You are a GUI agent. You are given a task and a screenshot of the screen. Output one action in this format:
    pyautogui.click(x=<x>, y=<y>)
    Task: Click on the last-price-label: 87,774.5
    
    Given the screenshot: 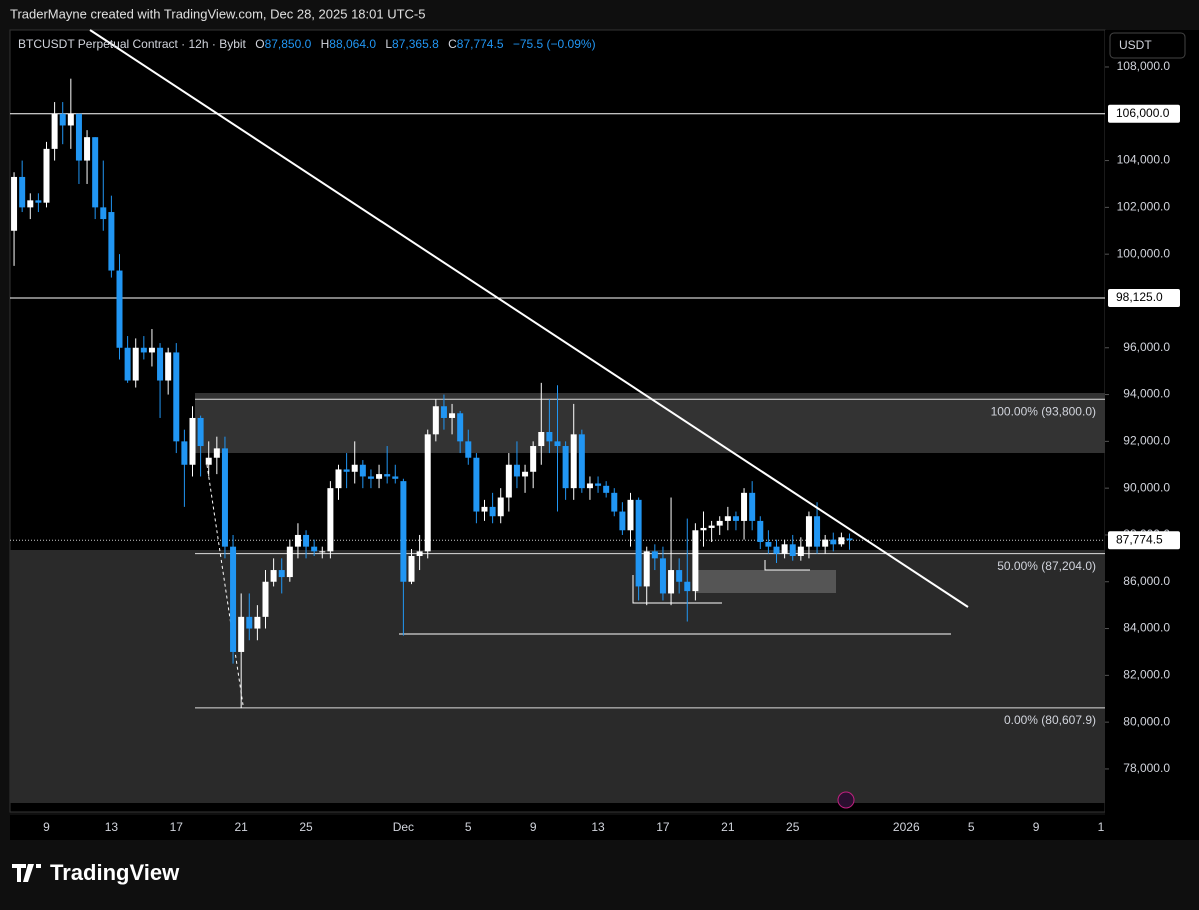 What is the action you would take?
    pyautogui.click(x=1139, y=539)
    